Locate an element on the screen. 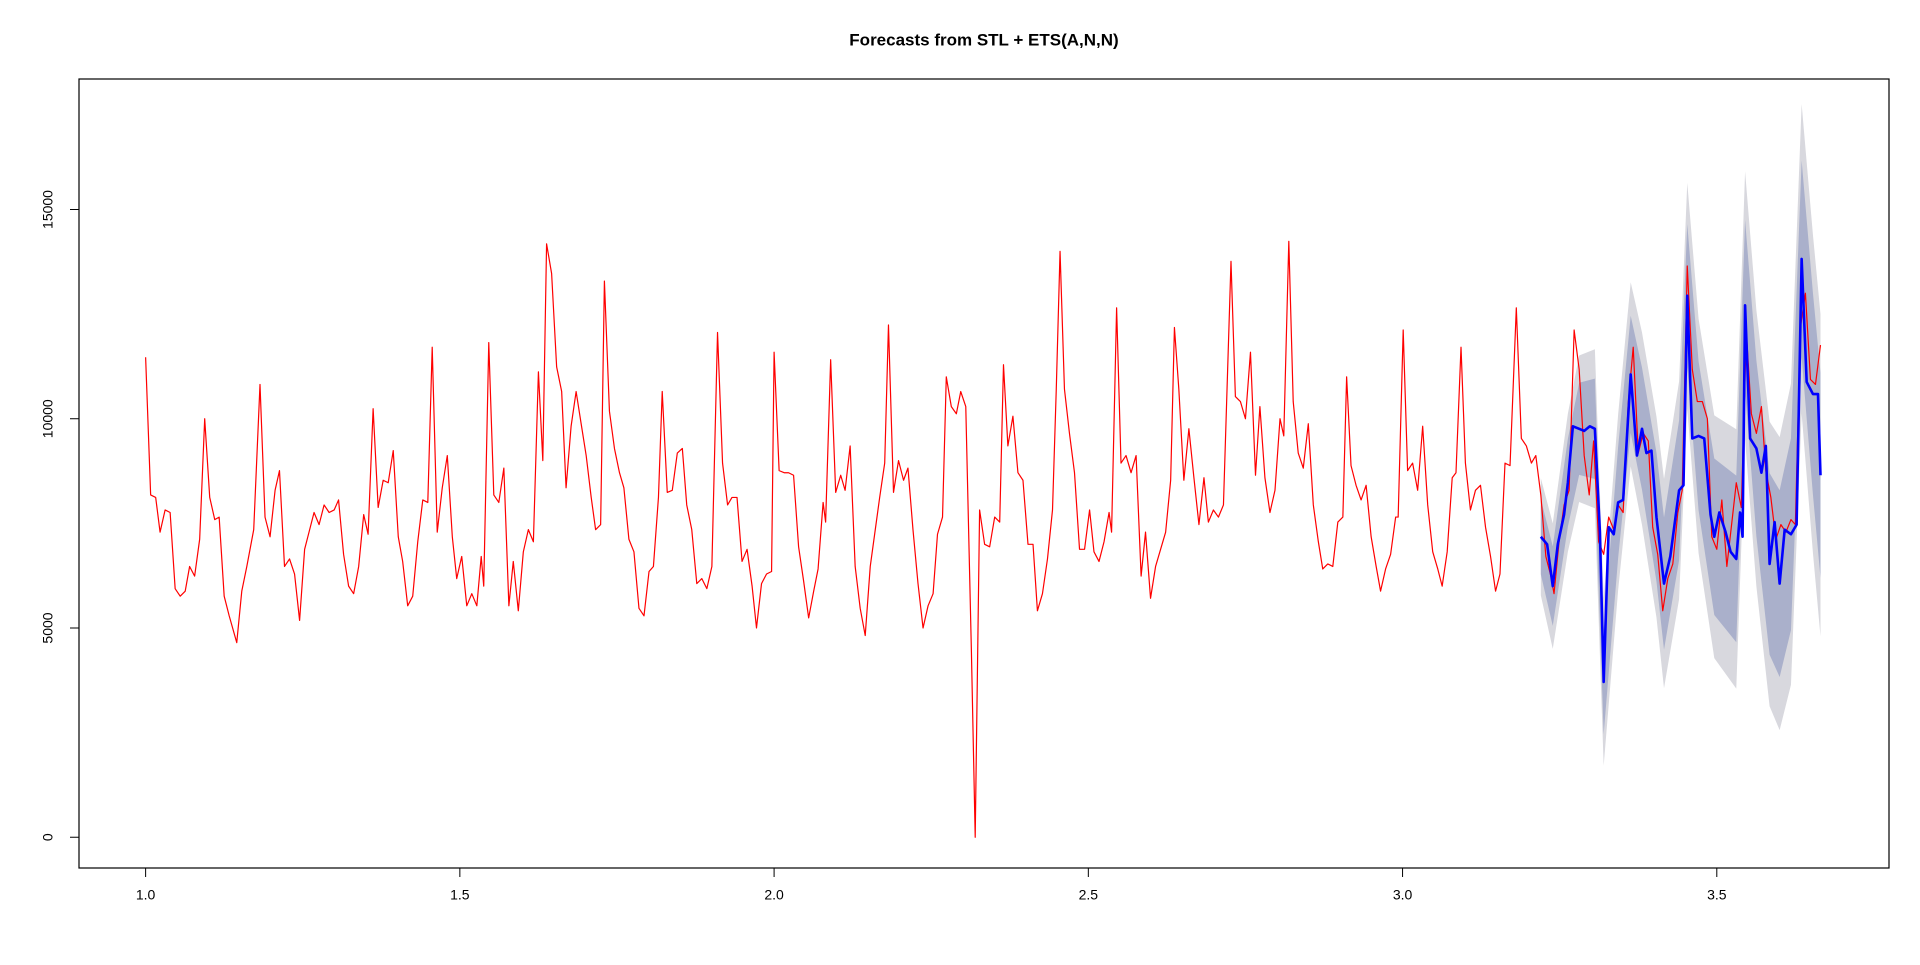  y-tick-label: 15000 is located at coordinates (48, 209).